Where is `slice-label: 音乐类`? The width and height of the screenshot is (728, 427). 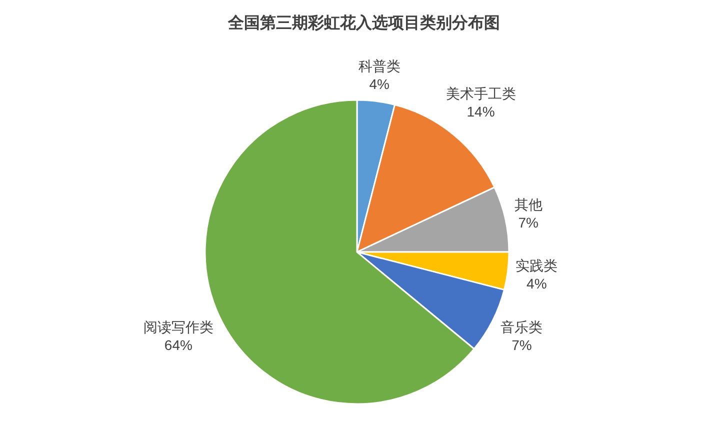 slice-label: 音乐类 is located at coordinates (521, 326).